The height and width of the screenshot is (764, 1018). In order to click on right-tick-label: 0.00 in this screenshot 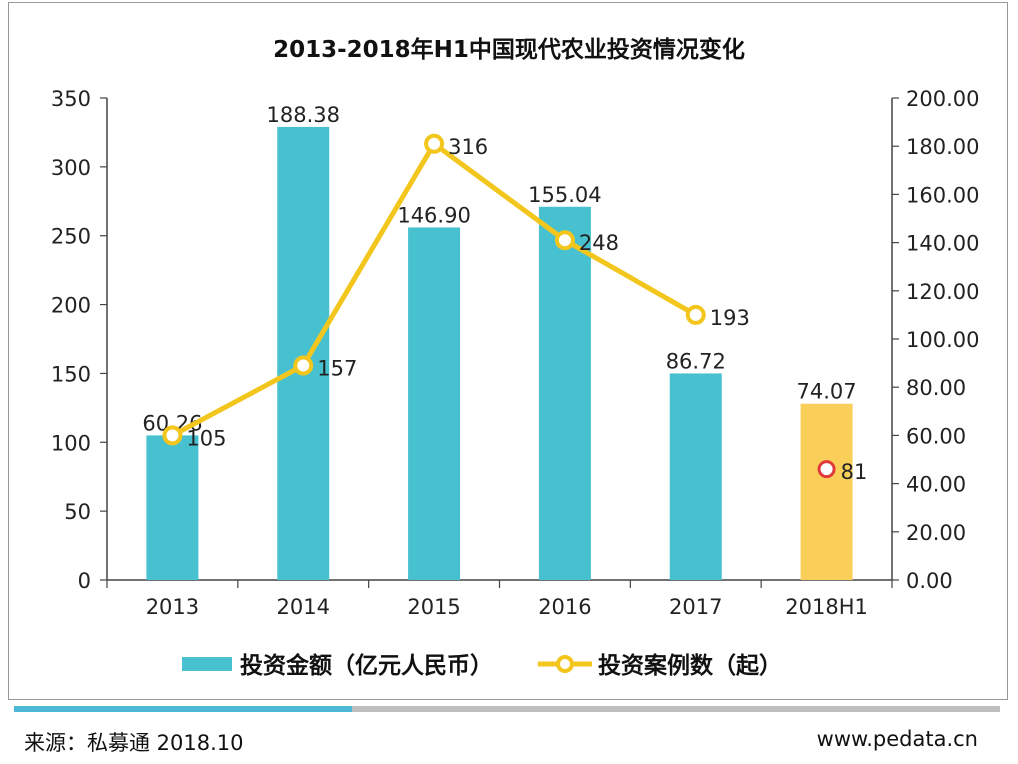, I will do `click(929, 581)`.